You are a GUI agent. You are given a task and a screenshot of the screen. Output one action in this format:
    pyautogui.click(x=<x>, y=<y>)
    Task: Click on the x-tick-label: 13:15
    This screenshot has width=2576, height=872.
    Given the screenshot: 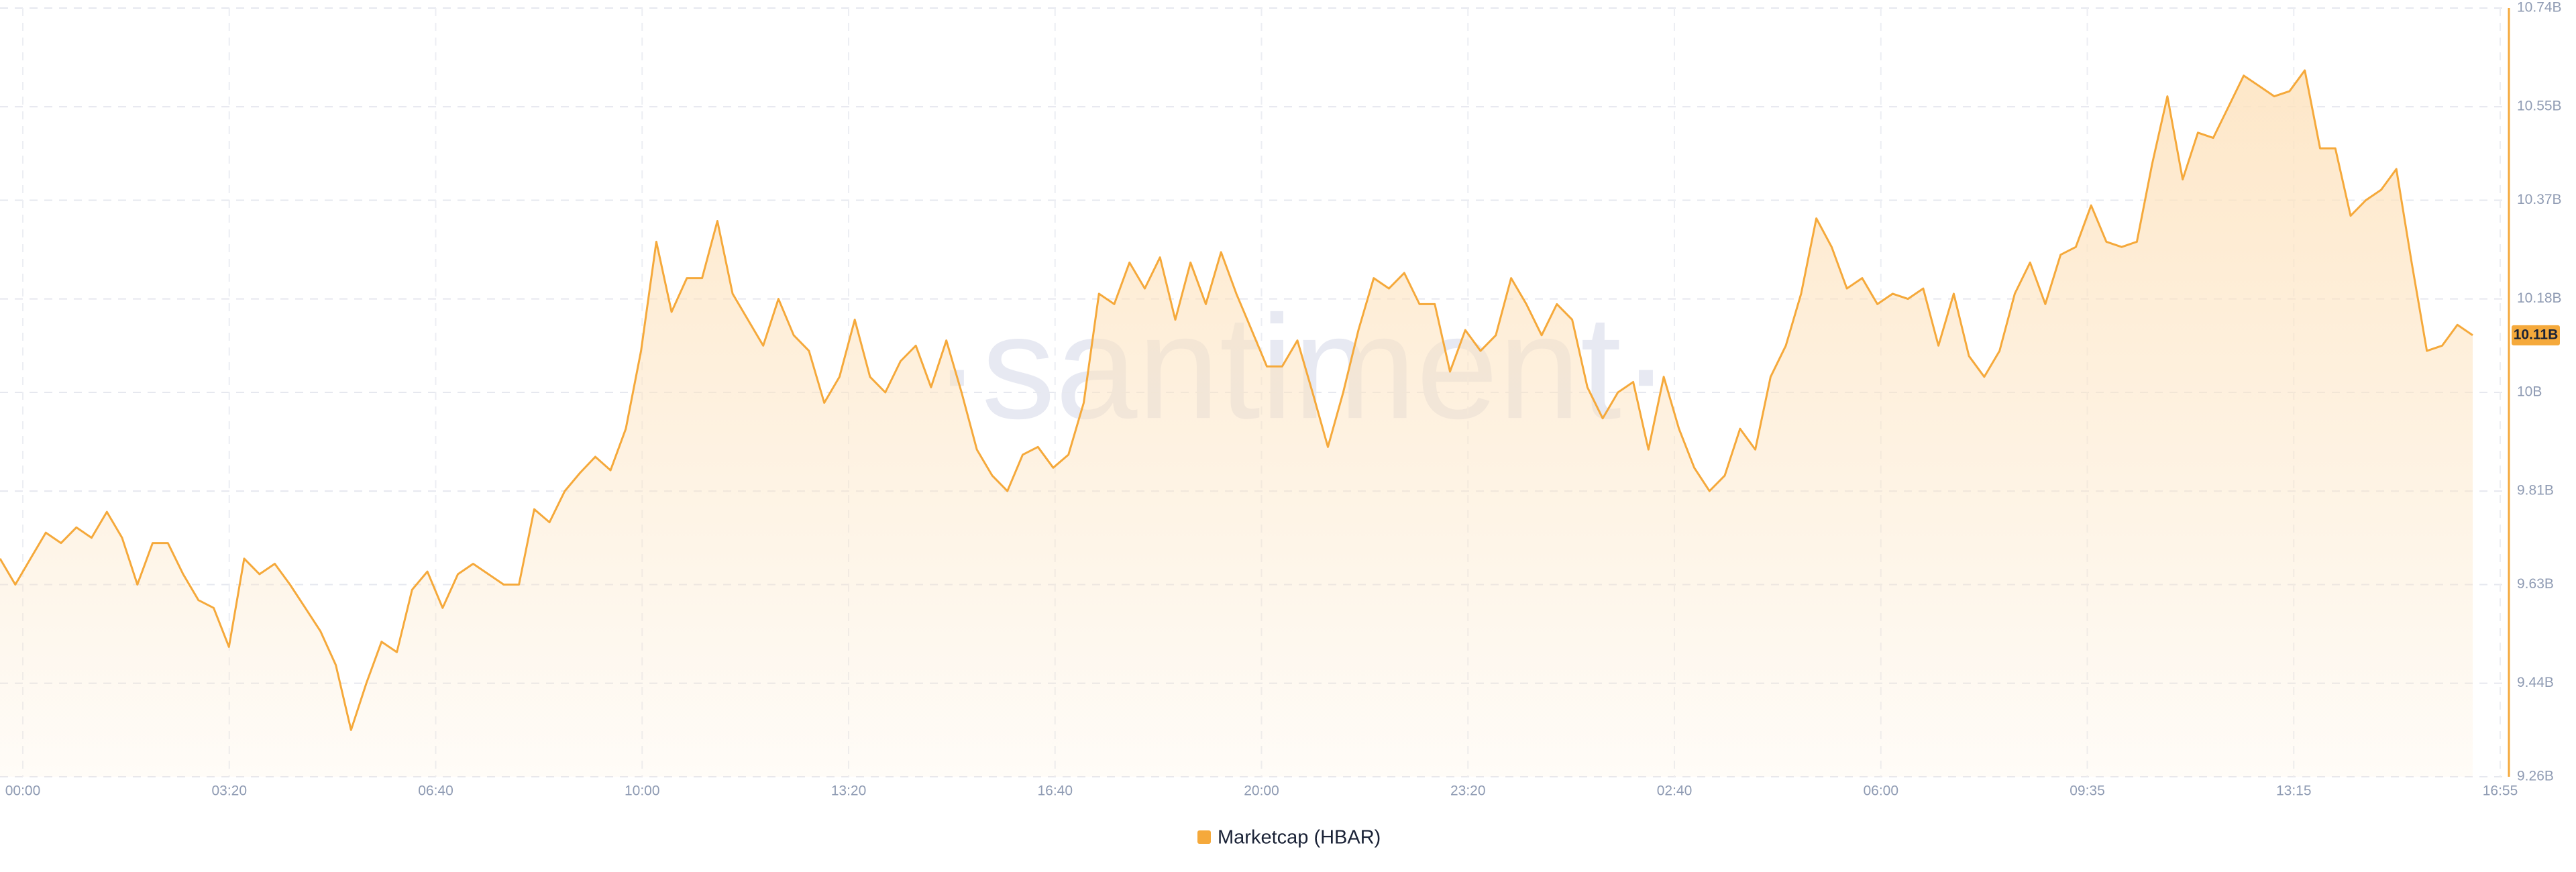 What is the action you would take?
    pyautogui.click(x=2294, y=791)
    